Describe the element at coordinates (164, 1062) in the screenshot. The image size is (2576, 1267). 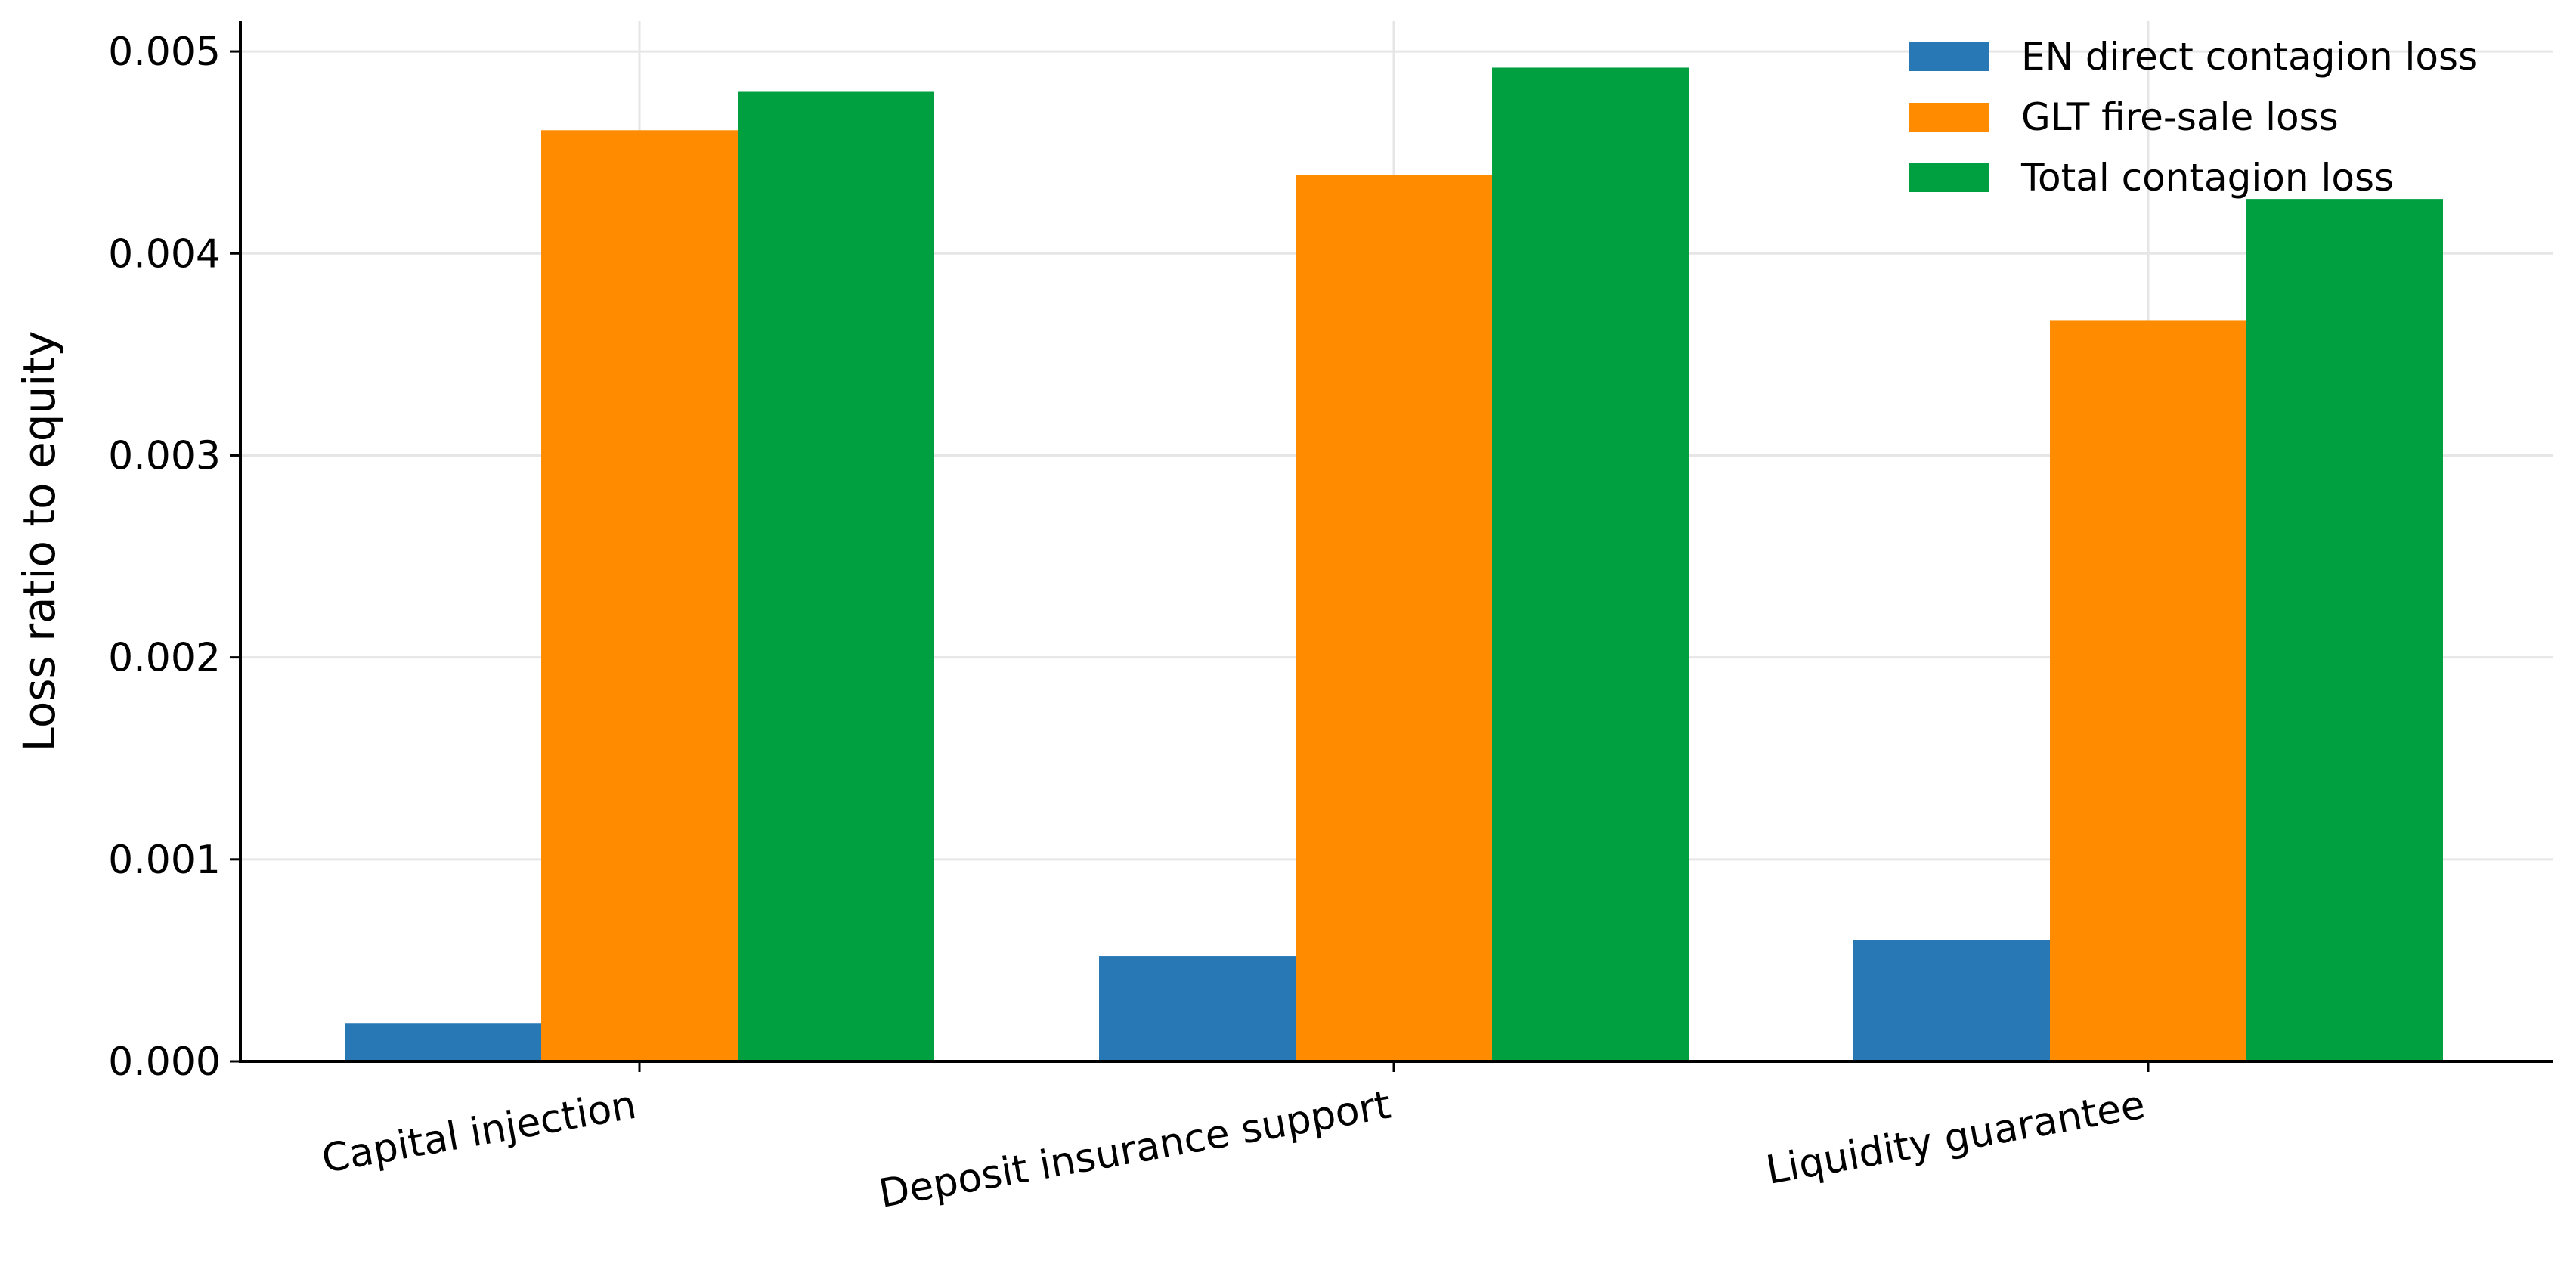
I see `y-tick-label: 0.000` at that location.